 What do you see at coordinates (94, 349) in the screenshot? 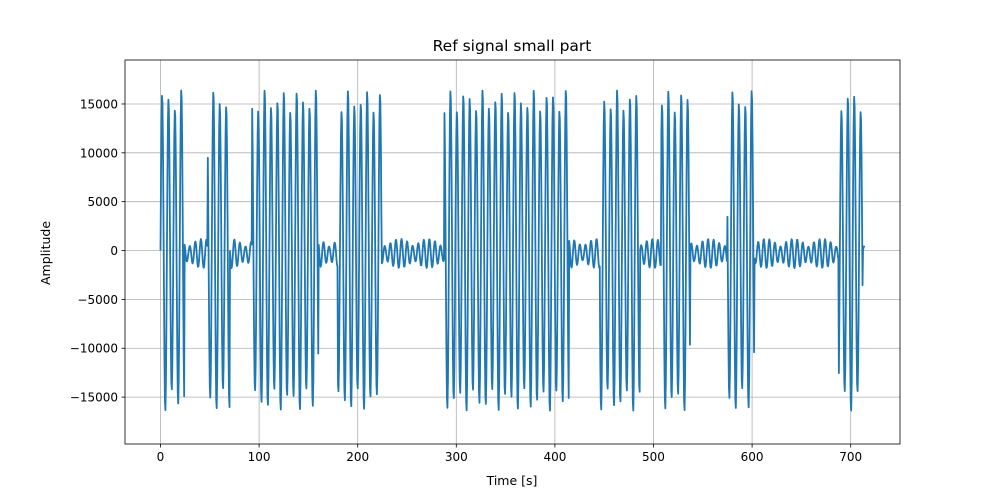
I see `y-tick-label: −10000` at bounding box center [94, 349].